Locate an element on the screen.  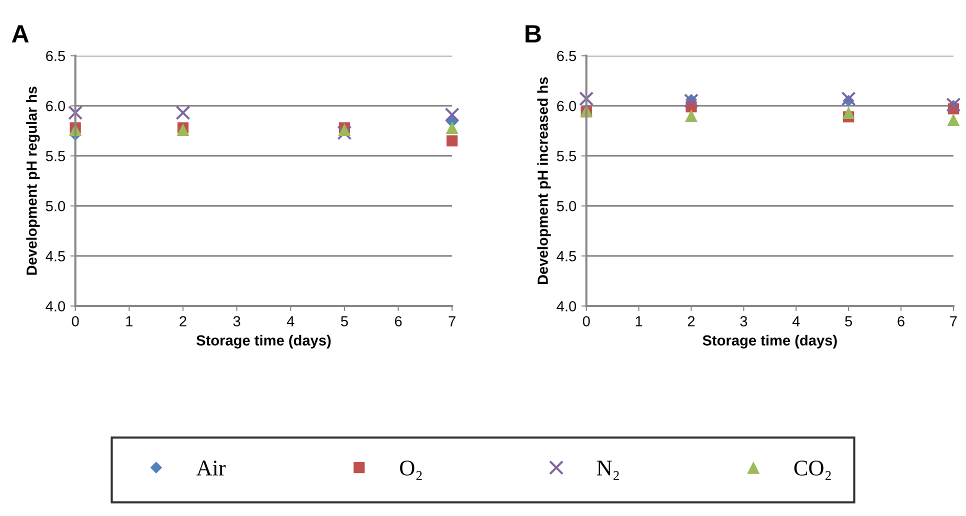
y-axis-title: Development pH increased hs is located at coordinates (544, 180).